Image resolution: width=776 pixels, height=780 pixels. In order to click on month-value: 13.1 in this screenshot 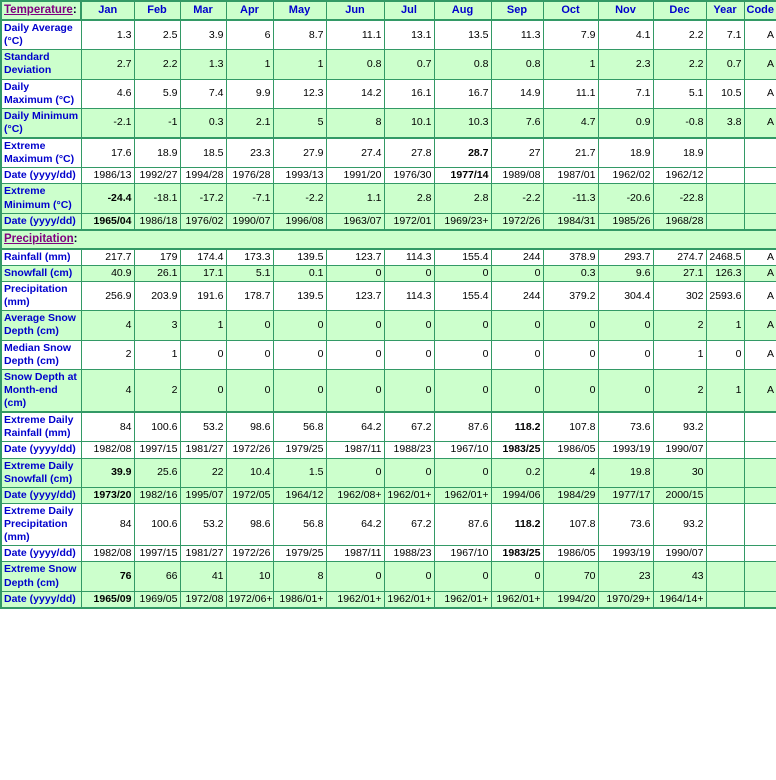, I will do `click(409, 35)`.